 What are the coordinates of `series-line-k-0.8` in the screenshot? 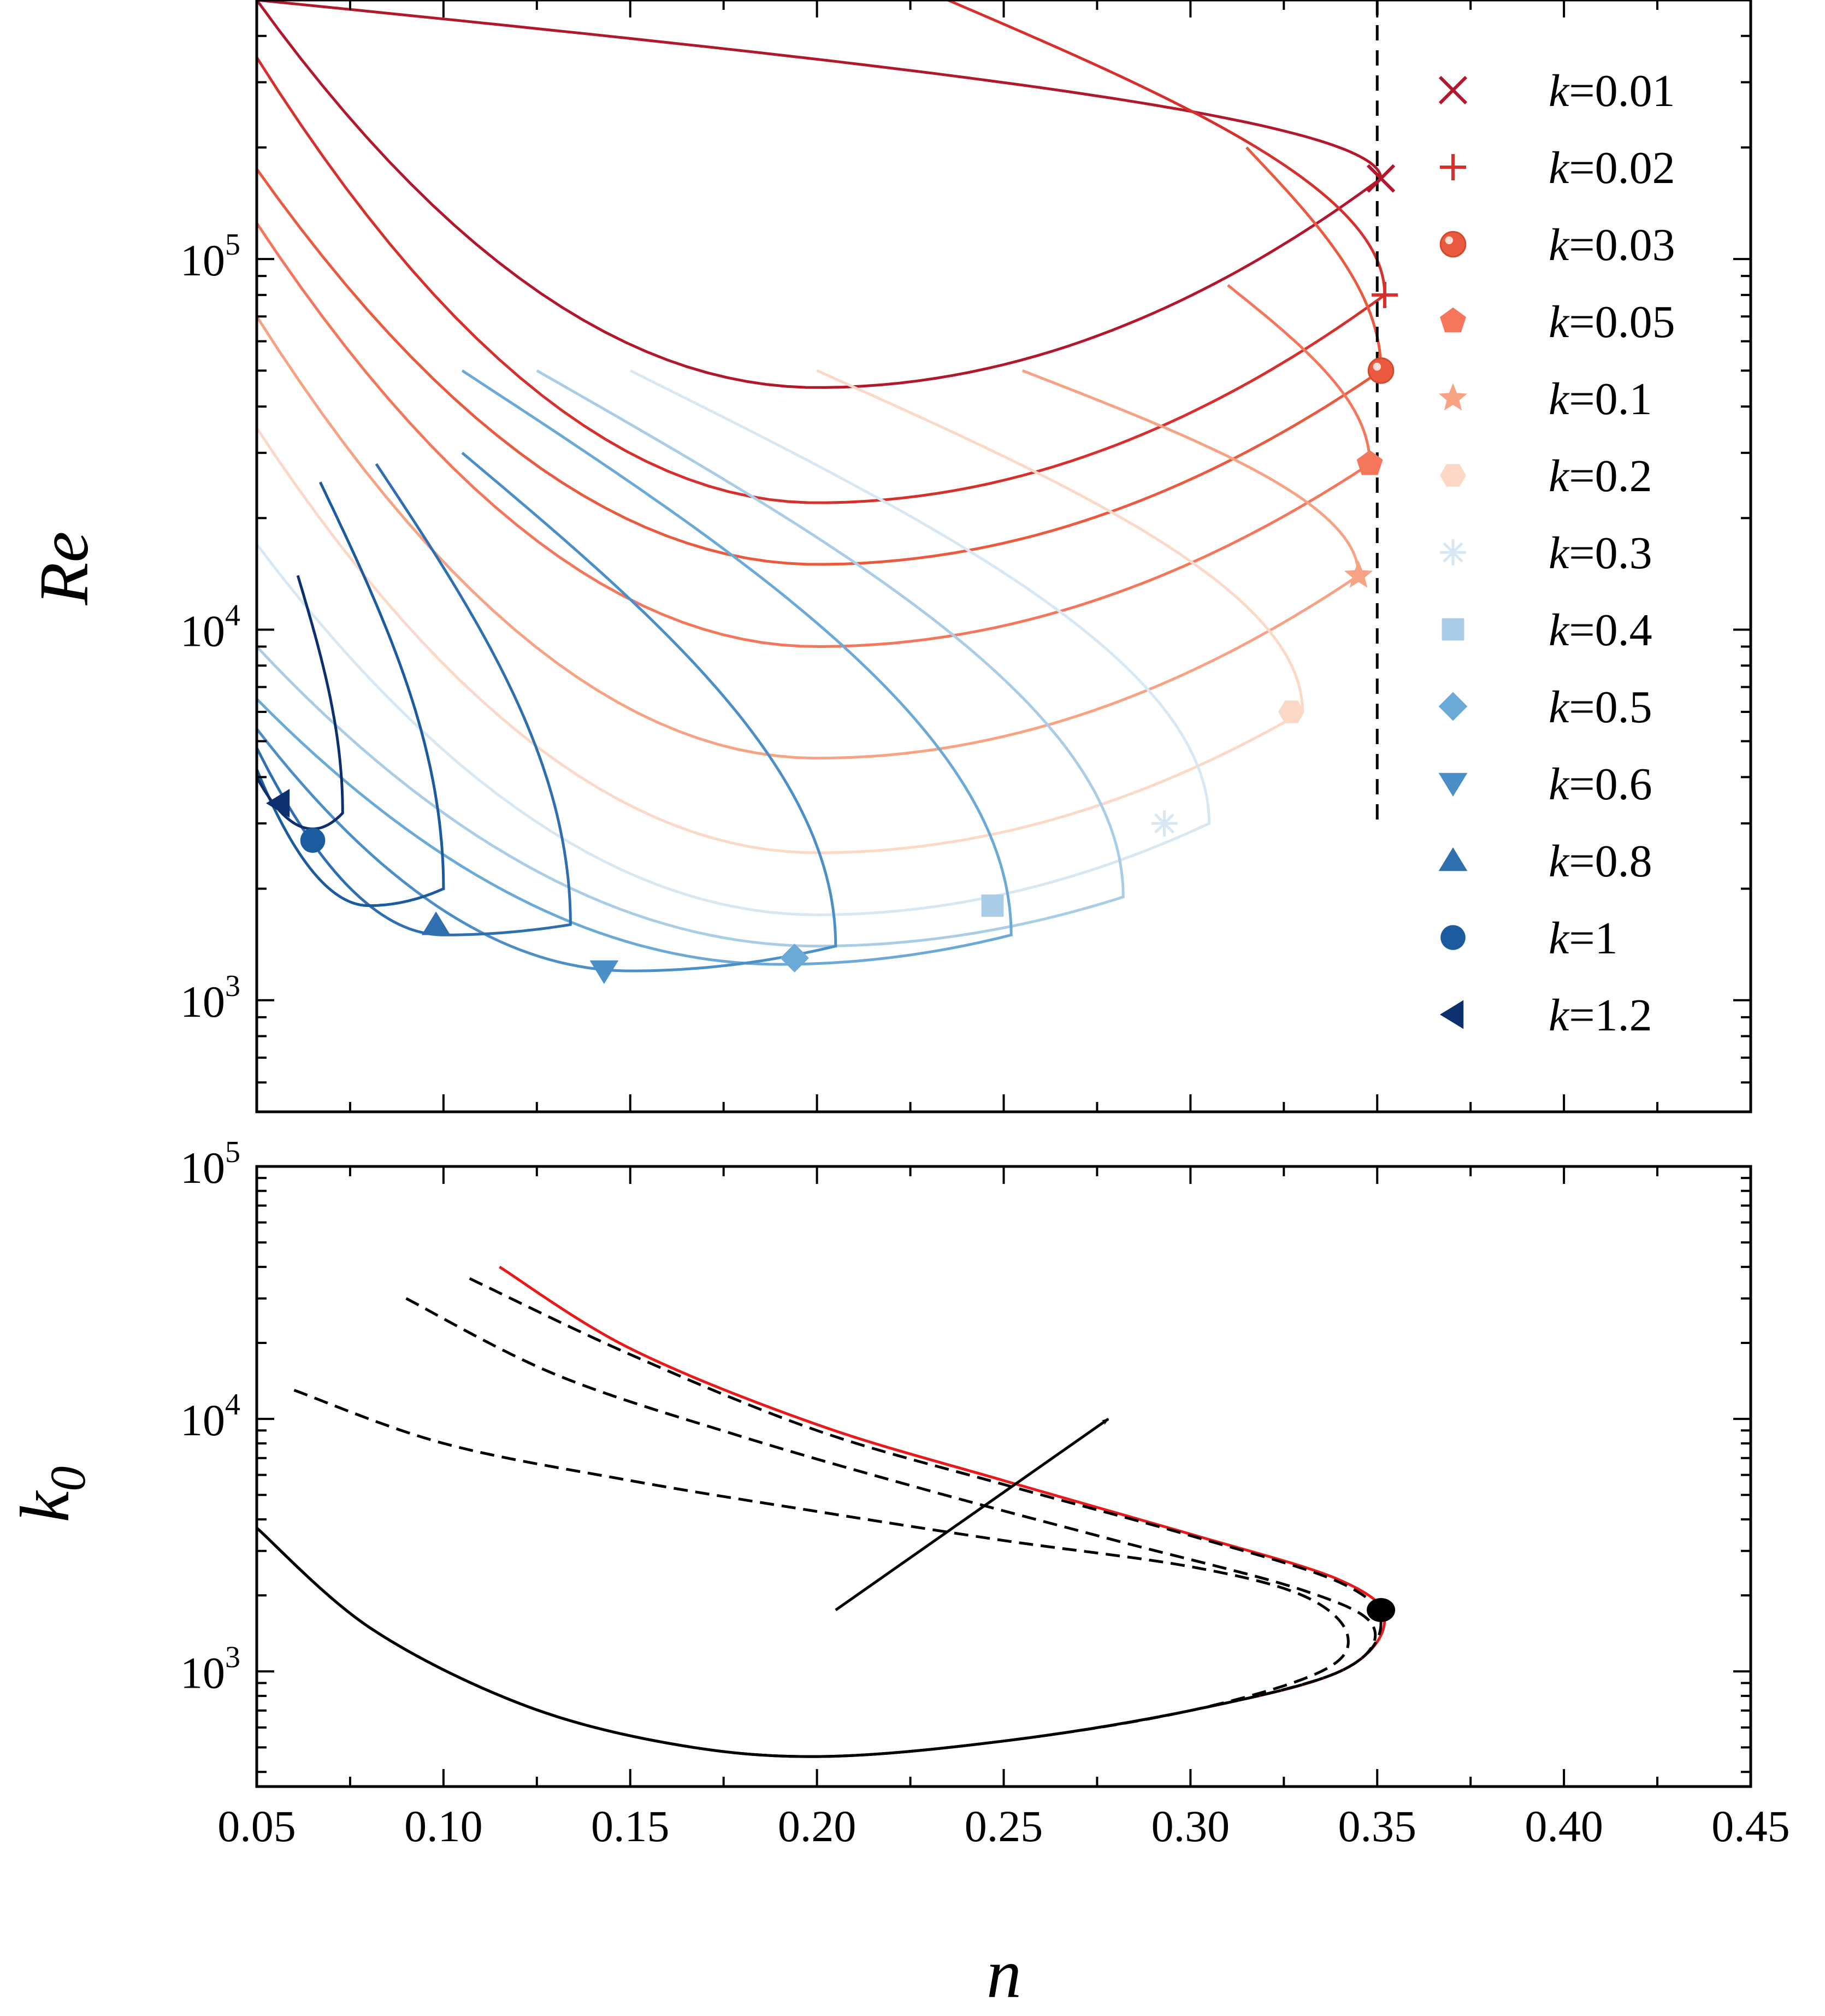 It's located at (414, 699).